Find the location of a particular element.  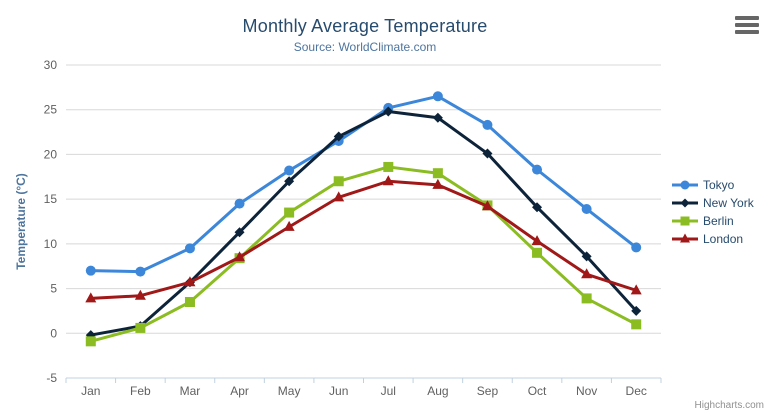

legend-label: Tokyo is located at coordinates (719, 185).